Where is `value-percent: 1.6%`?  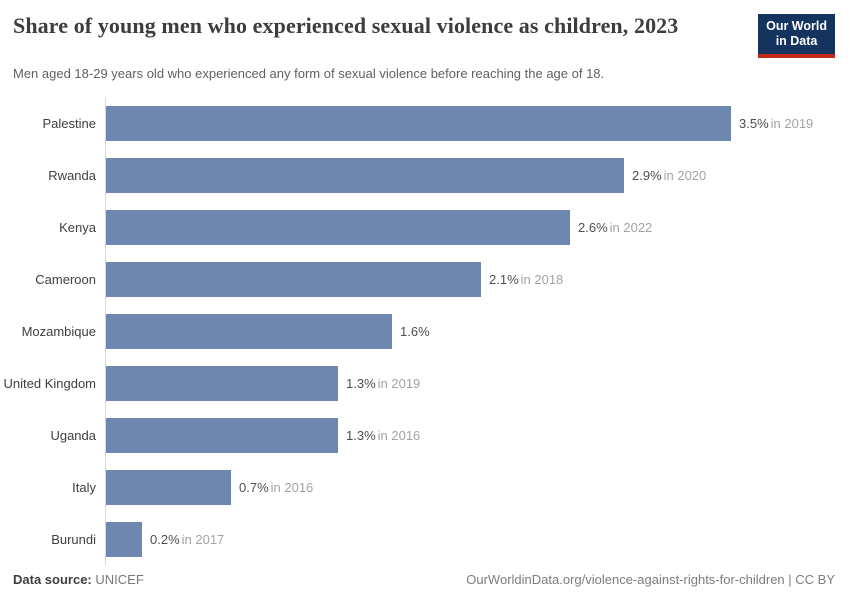
value-percent: 1.6% is located at coordinates (415, 331).